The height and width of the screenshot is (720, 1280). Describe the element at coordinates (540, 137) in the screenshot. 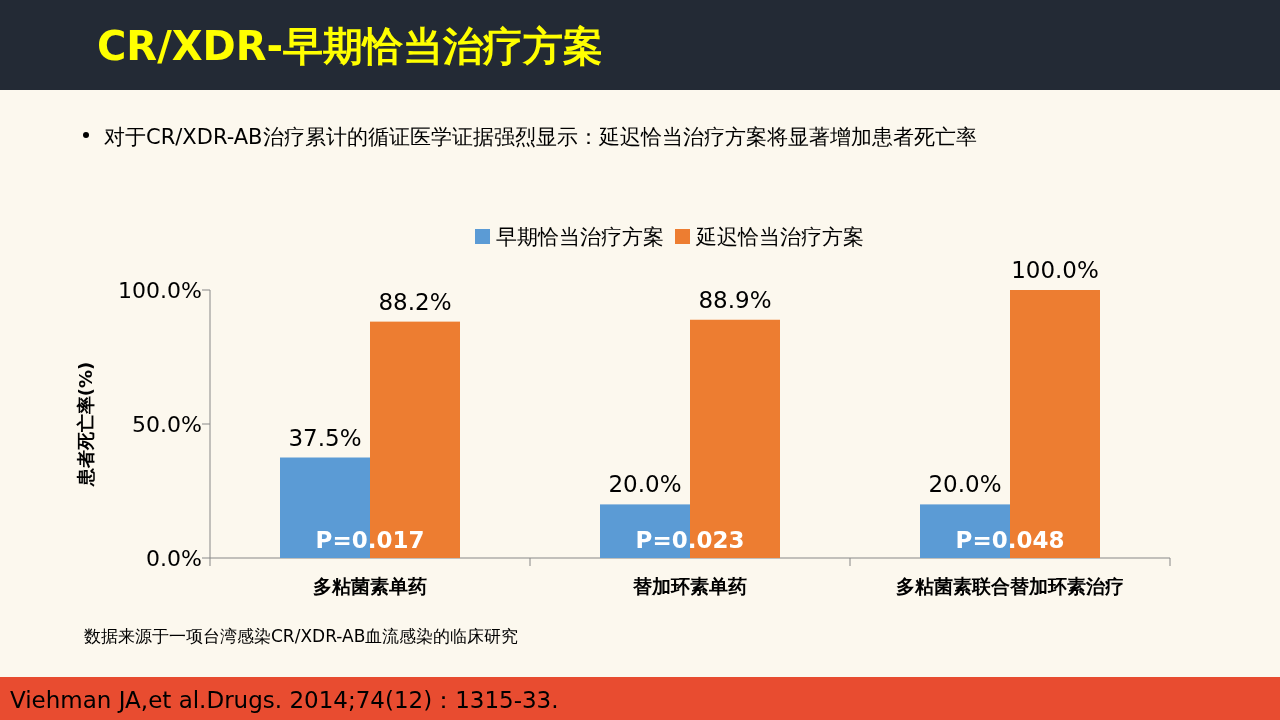

I see `chart-subtitle: 对于CR/XDR-AB治疗累计的循证医学证据强烈显示：延迟恰当治疗方案将显著增加患者死亡率` at that location.